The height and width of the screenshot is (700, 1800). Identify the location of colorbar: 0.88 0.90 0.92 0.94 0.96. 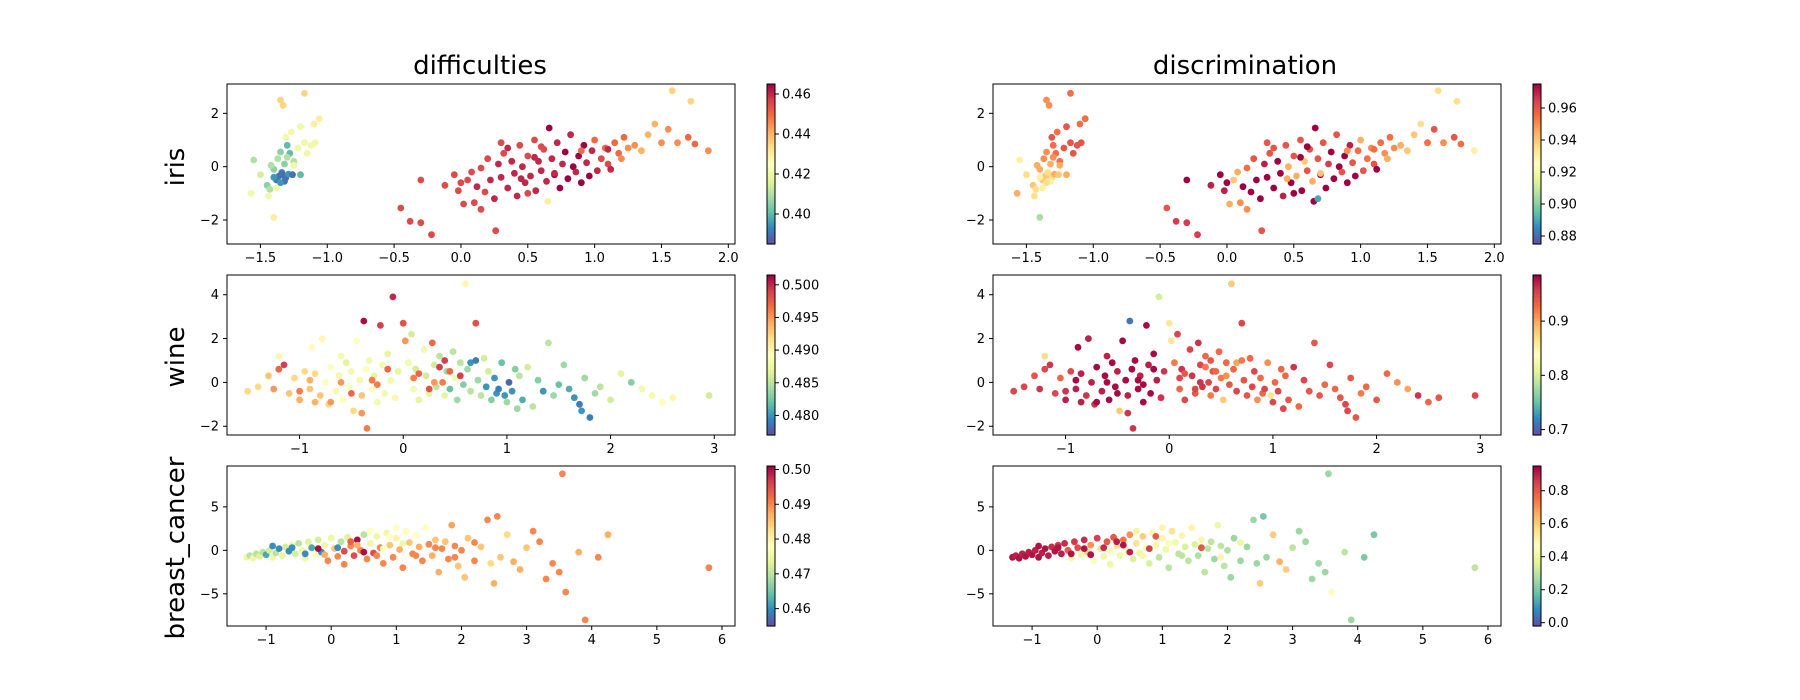
(1554, 164).